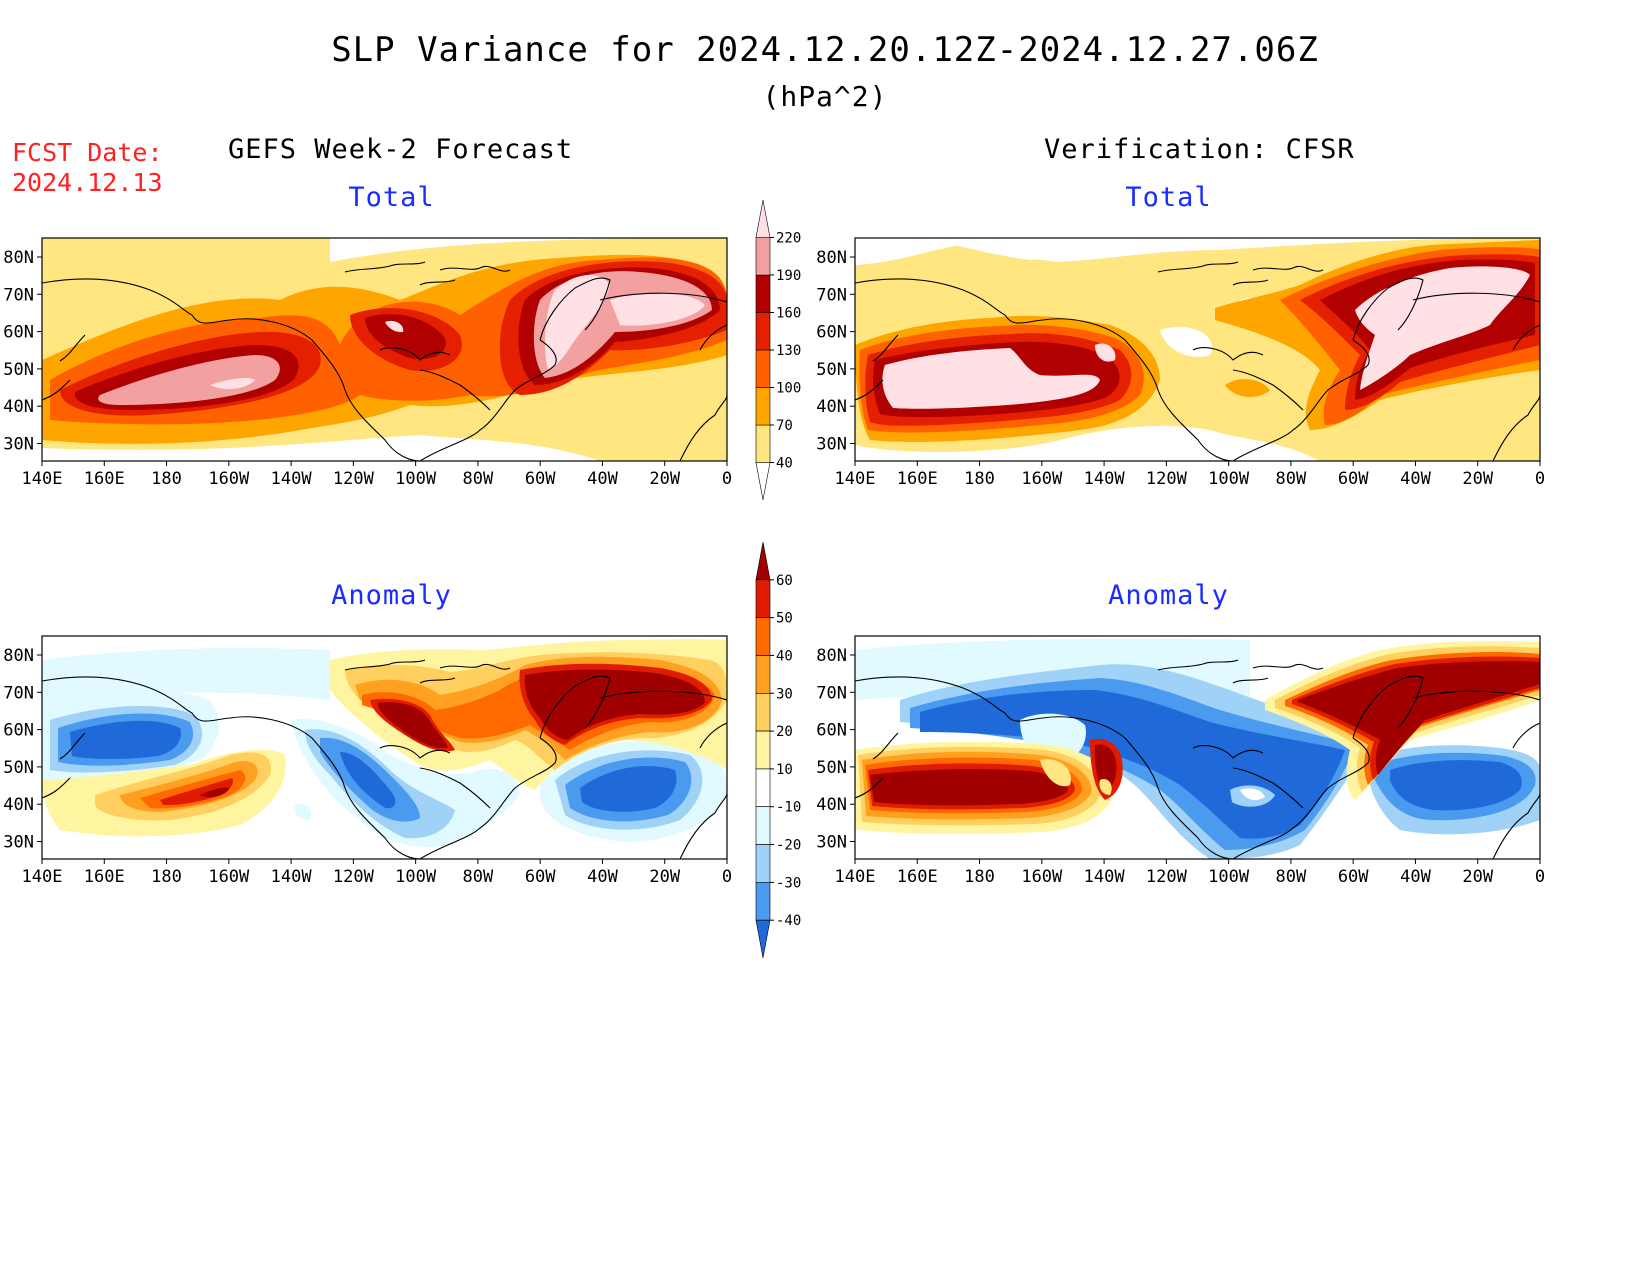 This screenshot has height=1275, width=1650. Describe the element at coordinates (788, 389) in the screenshot. I see `colorbar-tick-label: 100` at that location.